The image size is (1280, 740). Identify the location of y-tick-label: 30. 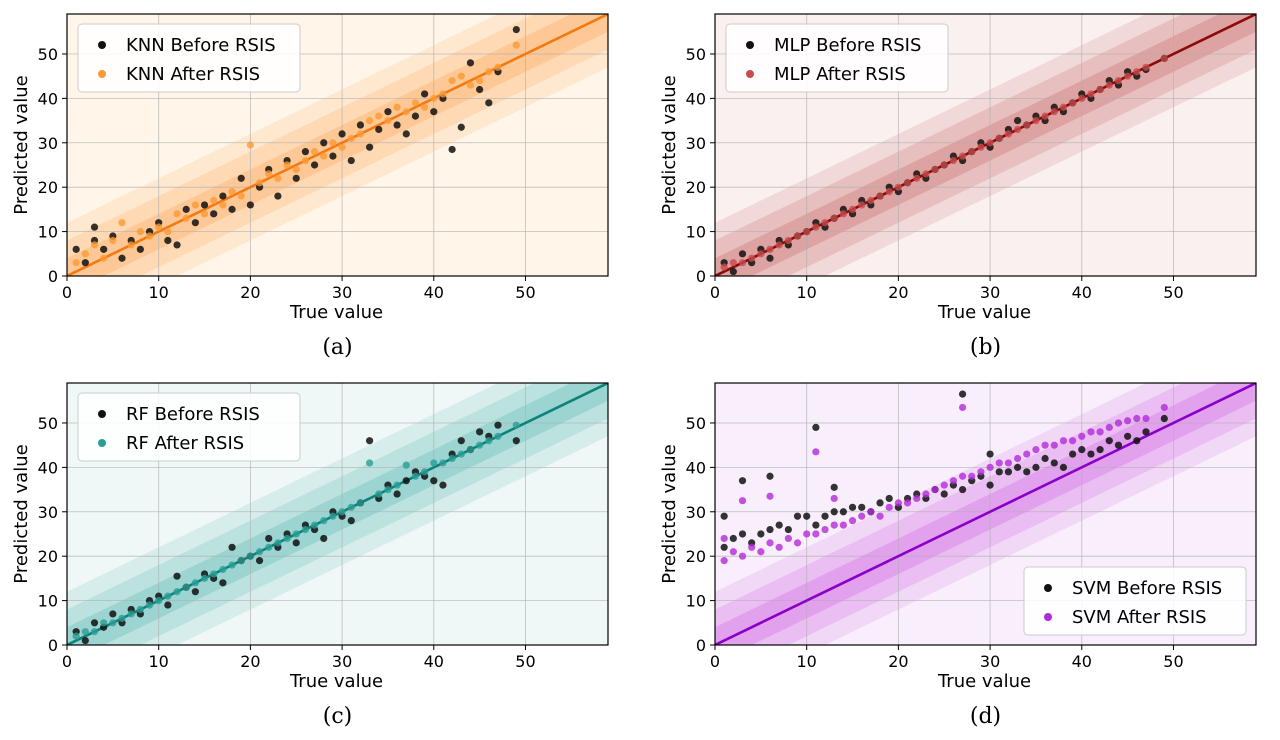
(48, 143).